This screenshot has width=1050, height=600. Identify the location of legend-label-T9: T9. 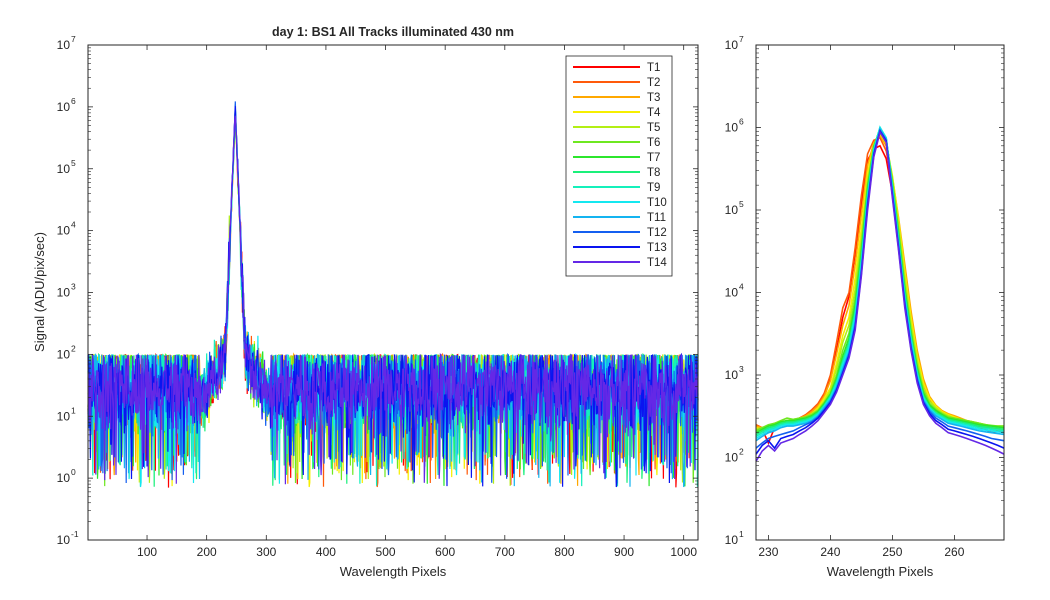
(653, 188).